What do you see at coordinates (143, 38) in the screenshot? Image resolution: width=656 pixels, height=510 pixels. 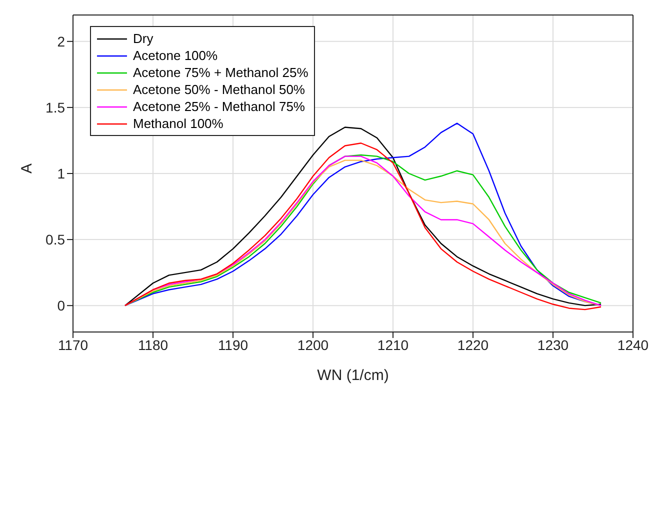 I see `legend-label: Dry` at bounding box center [143, 38].